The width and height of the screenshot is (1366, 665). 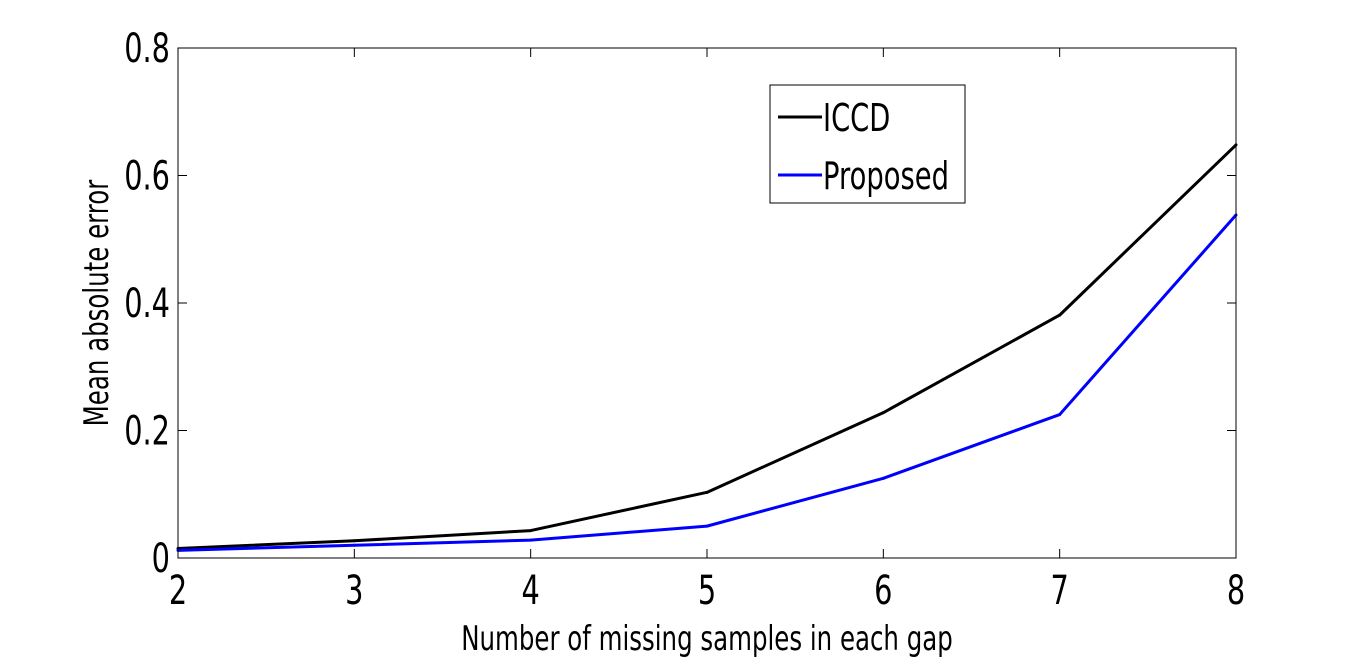 I want to click on y-axis-label: Mean absolute error, so click(x=96, y=302).